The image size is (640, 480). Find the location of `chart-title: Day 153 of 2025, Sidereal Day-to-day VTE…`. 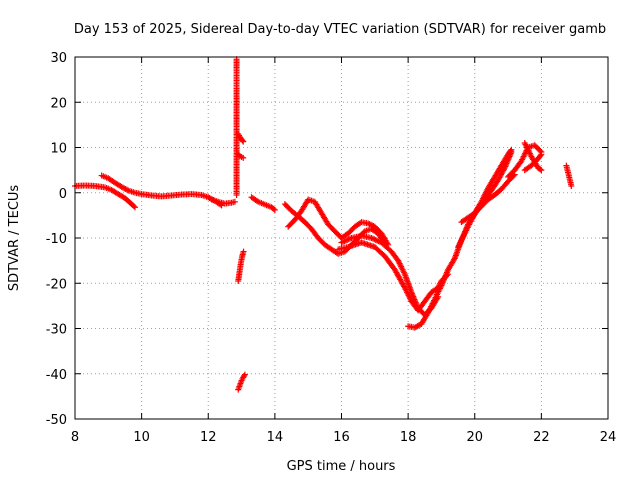

chart-title: Day 153 of 2025, Sidereal Day-to-day VTE… is located at coordinates (340, 29).